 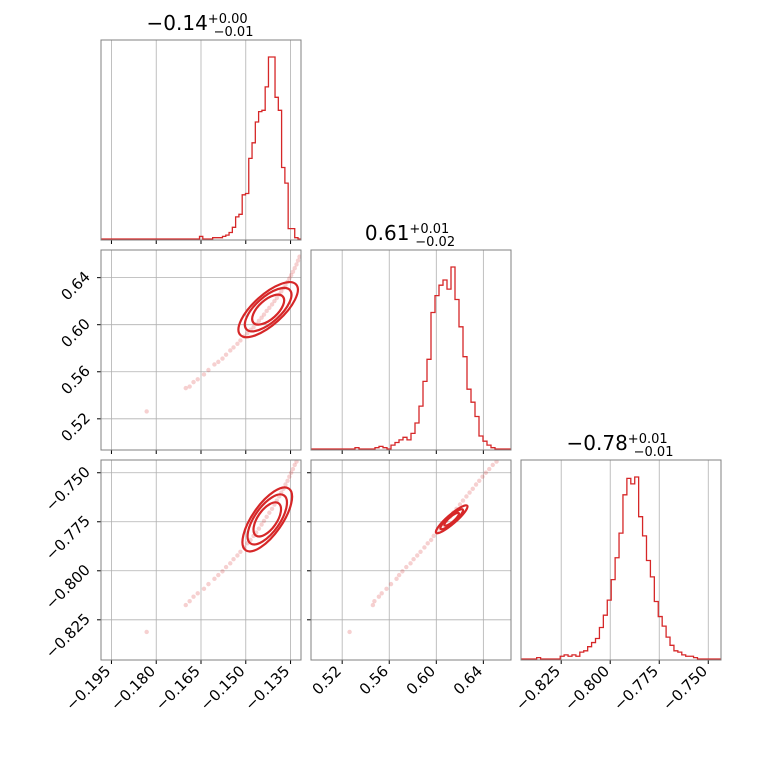 What do you see at coordinates (685, 688) in the screenshot?
I see `x-tick-label: −0.750` at bounding box center [685, 688].